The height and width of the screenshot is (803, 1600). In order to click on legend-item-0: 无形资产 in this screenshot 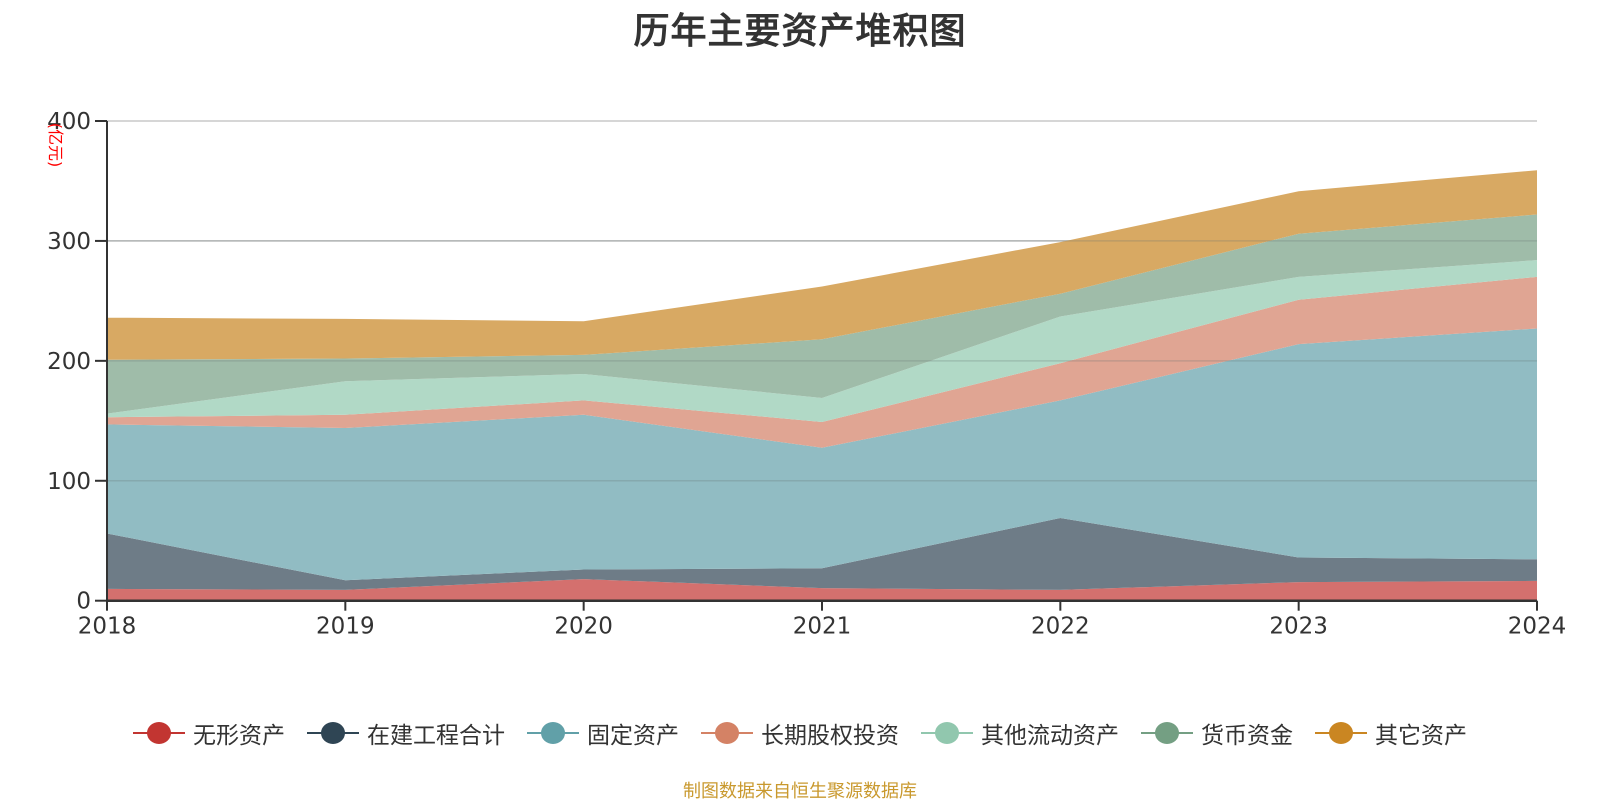, I will do `click(209, 733)`.